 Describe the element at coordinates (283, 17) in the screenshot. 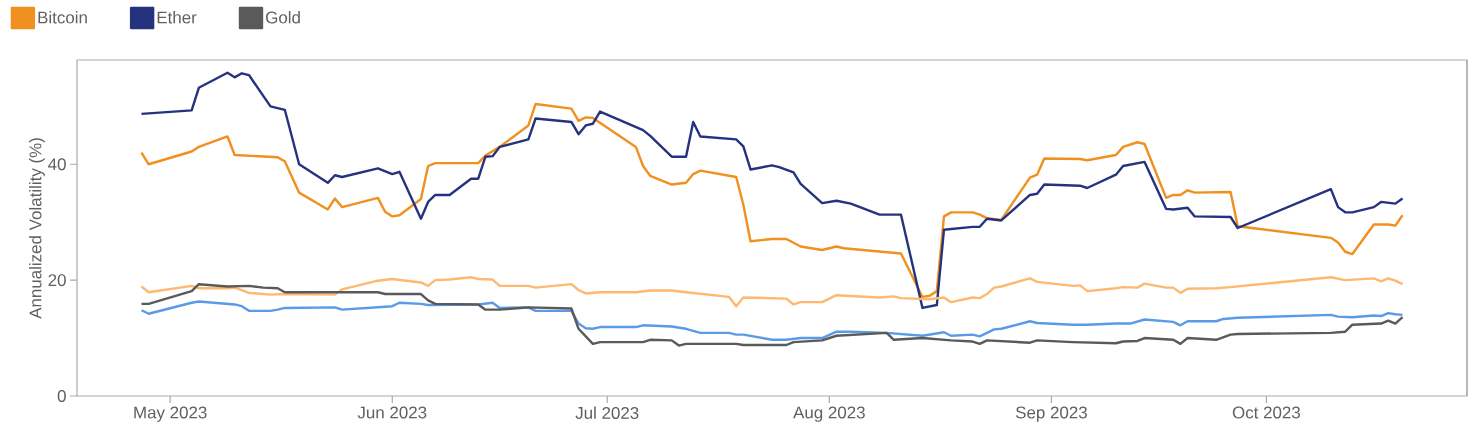

I see `legend-label: Gold` at that location.